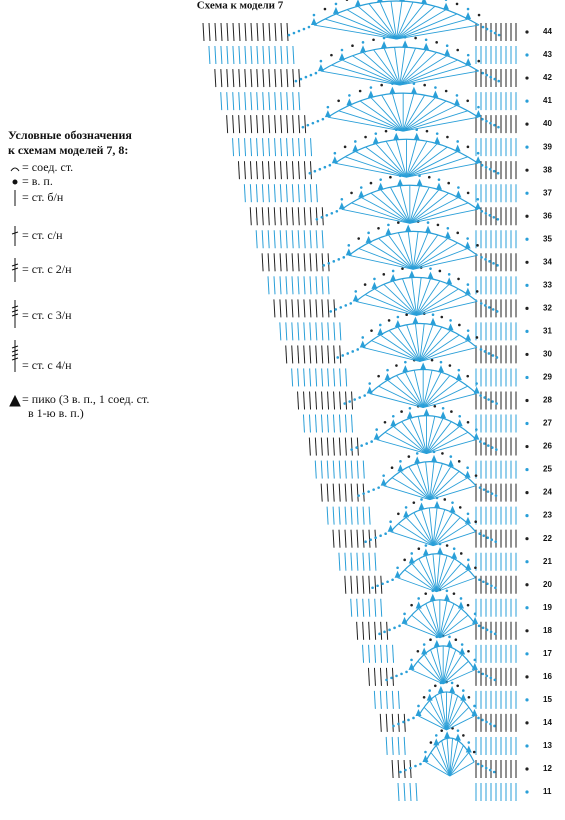  I want to click on row-number: 20, so click(547, 584).